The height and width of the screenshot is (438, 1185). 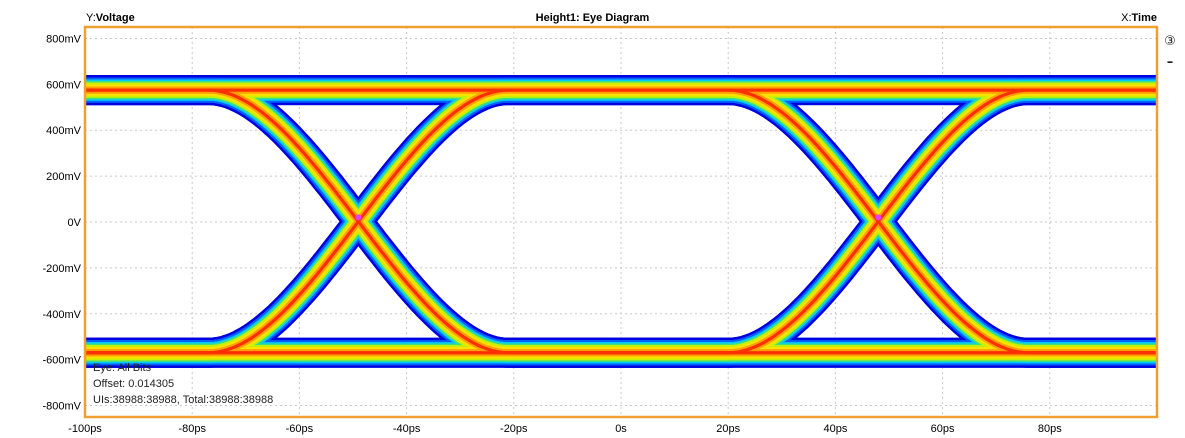 What do you see at coordinates (618, 217) in the screenshot?
I see `crossing-markers` at bounding box center [618, 217].